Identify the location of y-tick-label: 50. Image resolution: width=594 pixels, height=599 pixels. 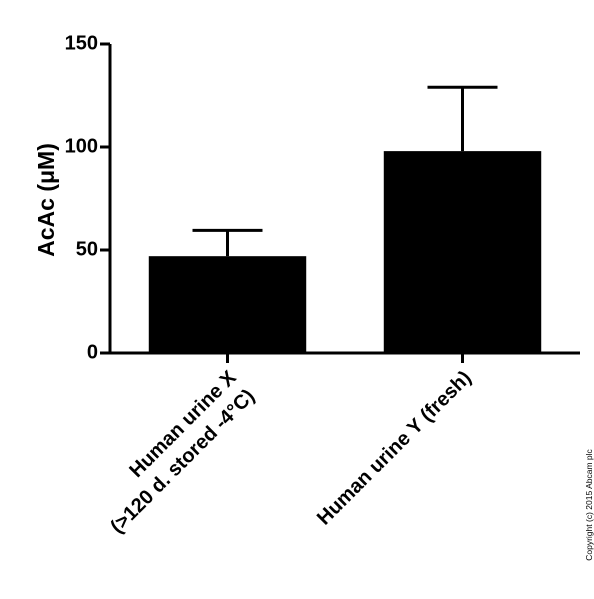
(87, 249).